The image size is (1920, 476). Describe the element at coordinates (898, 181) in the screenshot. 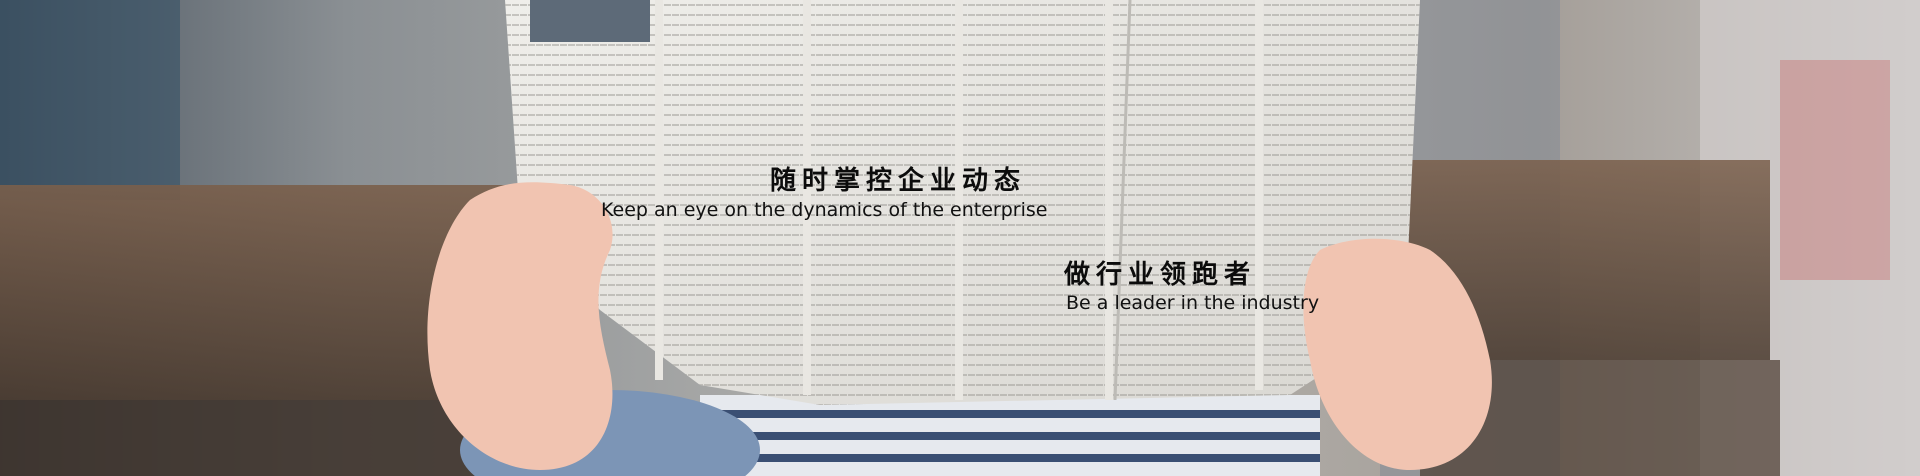

I see `headline-primary-cn: 随时掌控企业动态` at that location.